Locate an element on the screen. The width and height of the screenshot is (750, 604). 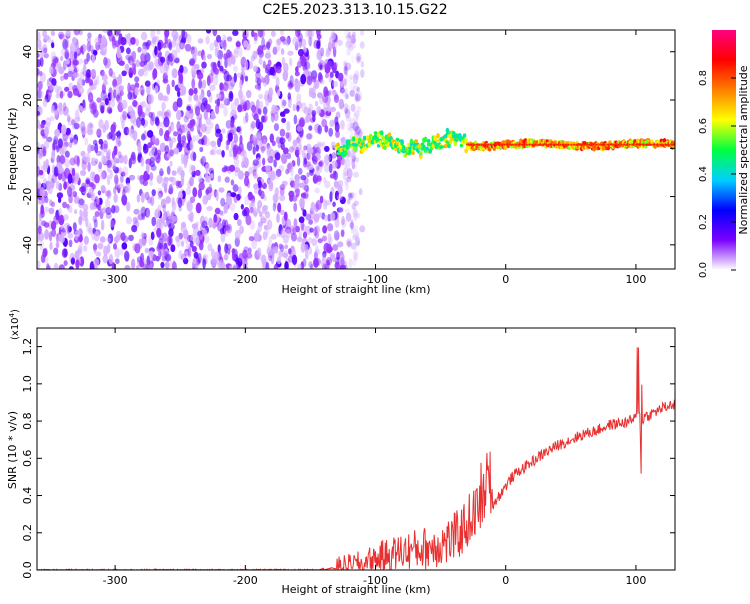
colorbar-ticks: 0.0 0.2 0.4 0.6 0.8 is located at coordinates (717, 174).